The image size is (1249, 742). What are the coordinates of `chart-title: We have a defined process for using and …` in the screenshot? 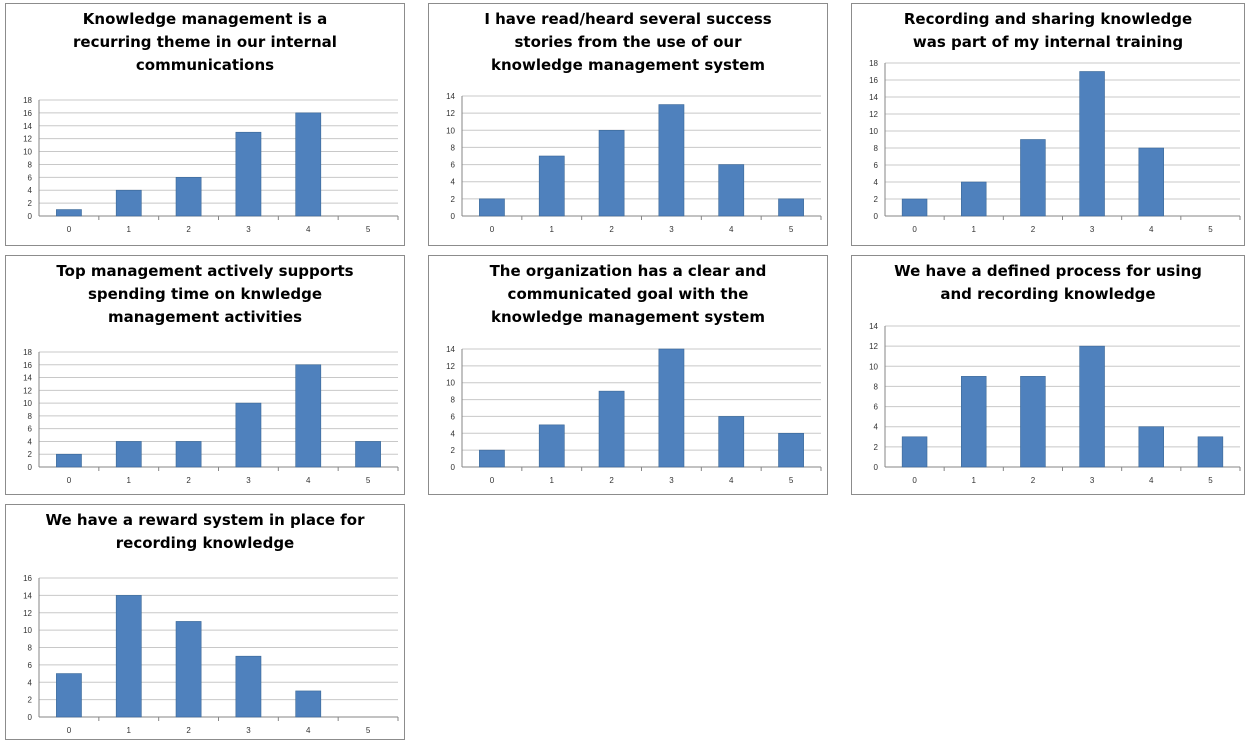 It's located at (1048, 282).